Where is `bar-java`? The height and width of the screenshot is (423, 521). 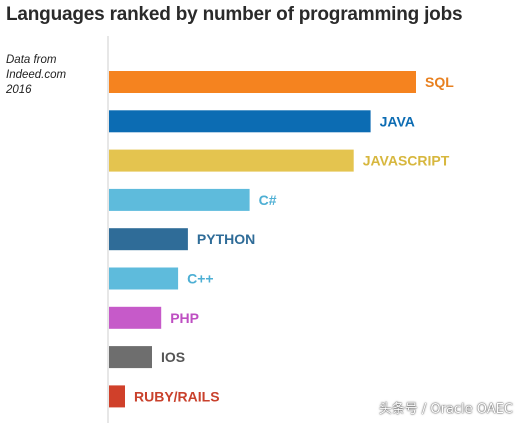
bar-java is located at coordinates (240, 121).